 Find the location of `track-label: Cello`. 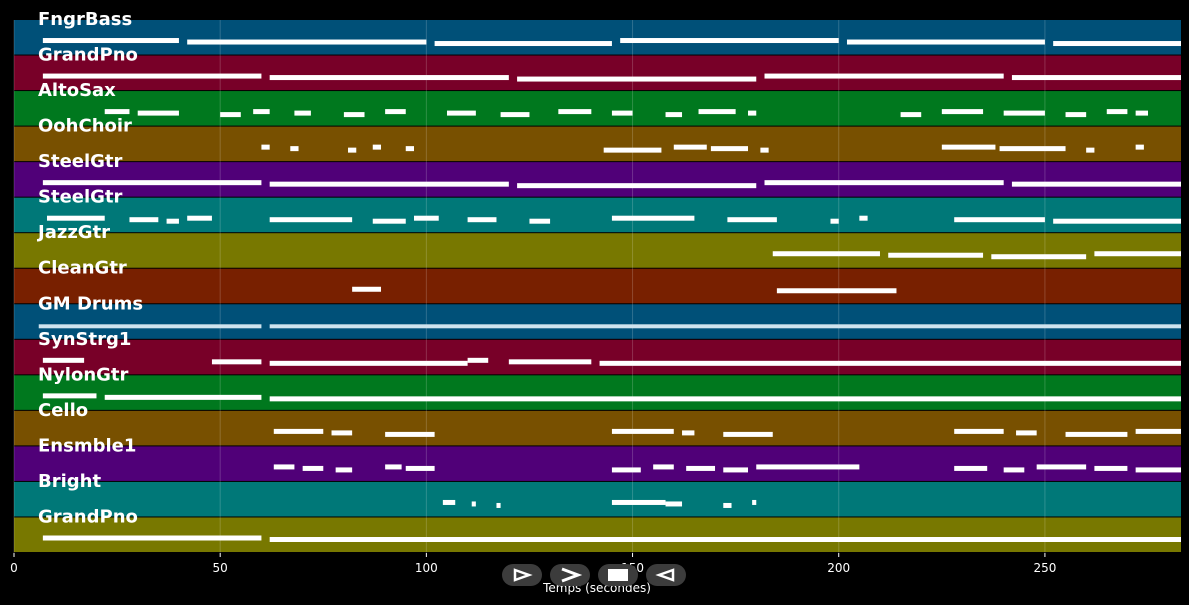

track-label: Cello is located at coordinates (63, 410).